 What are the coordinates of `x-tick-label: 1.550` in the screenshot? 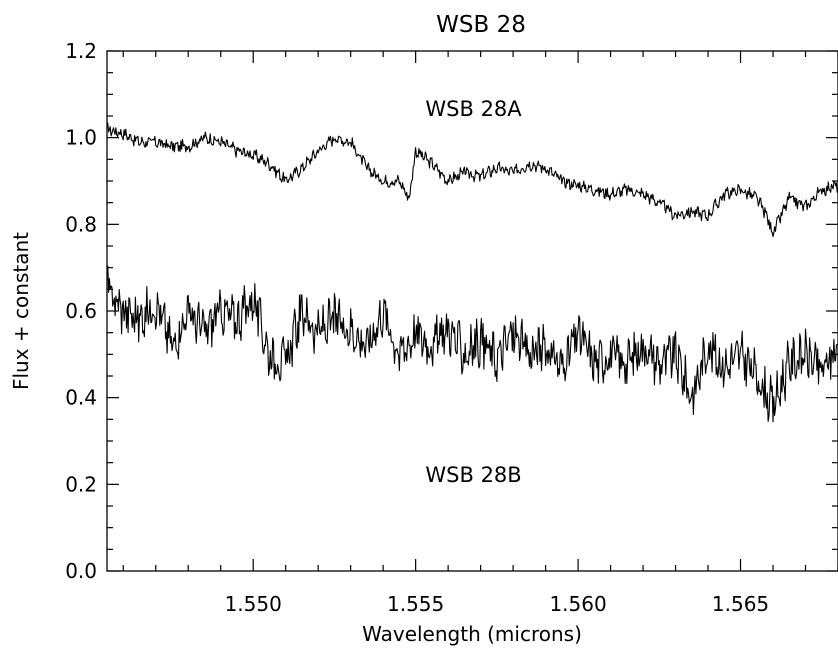 It's located at (253, 604).